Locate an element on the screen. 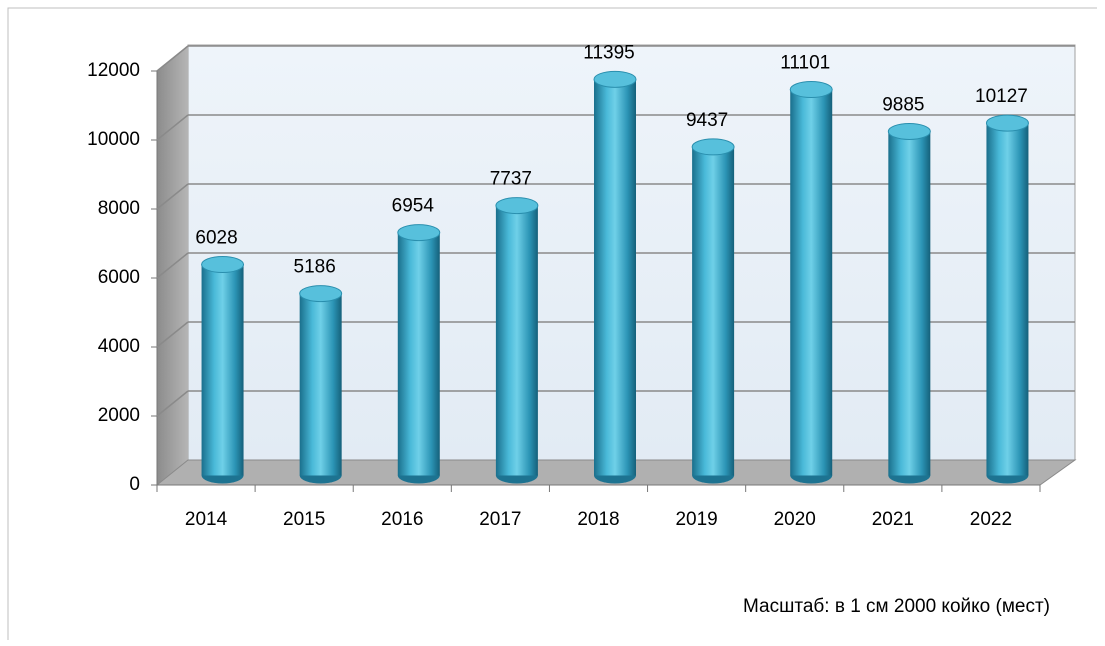 This screenshot has width=1105, height=646. annotation: Масштаб: в 1 см 2000 койко (мест) is located at coordinates (896, 606).